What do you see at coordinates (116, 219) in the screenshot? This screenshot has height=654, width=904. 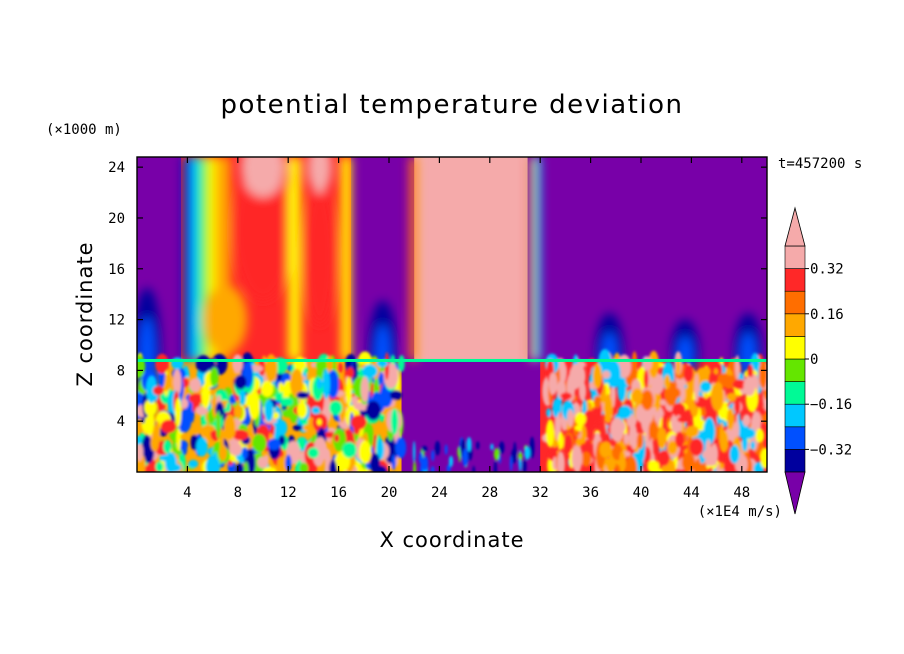 I see `y-tick-label: 20` at bounding box center [116, 219].